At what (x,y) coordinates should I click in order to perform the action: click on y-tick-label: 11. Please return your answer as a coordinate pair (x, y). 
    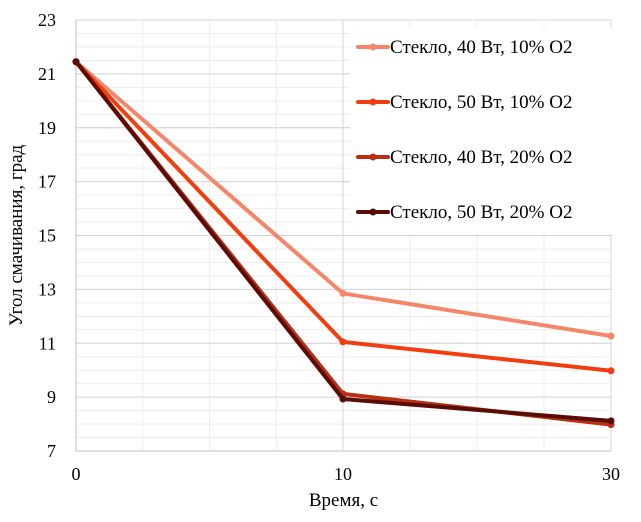
    Looking at the image, I should click on (47, 343).